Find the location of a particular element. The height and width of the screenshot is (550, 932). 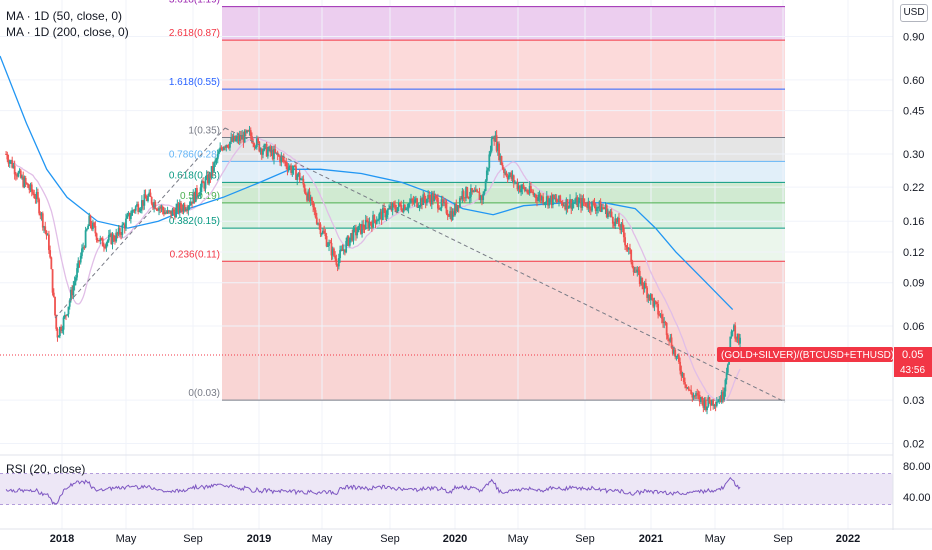

legend-rsi: RSI (20, close) is located at coordinates (46, 469).